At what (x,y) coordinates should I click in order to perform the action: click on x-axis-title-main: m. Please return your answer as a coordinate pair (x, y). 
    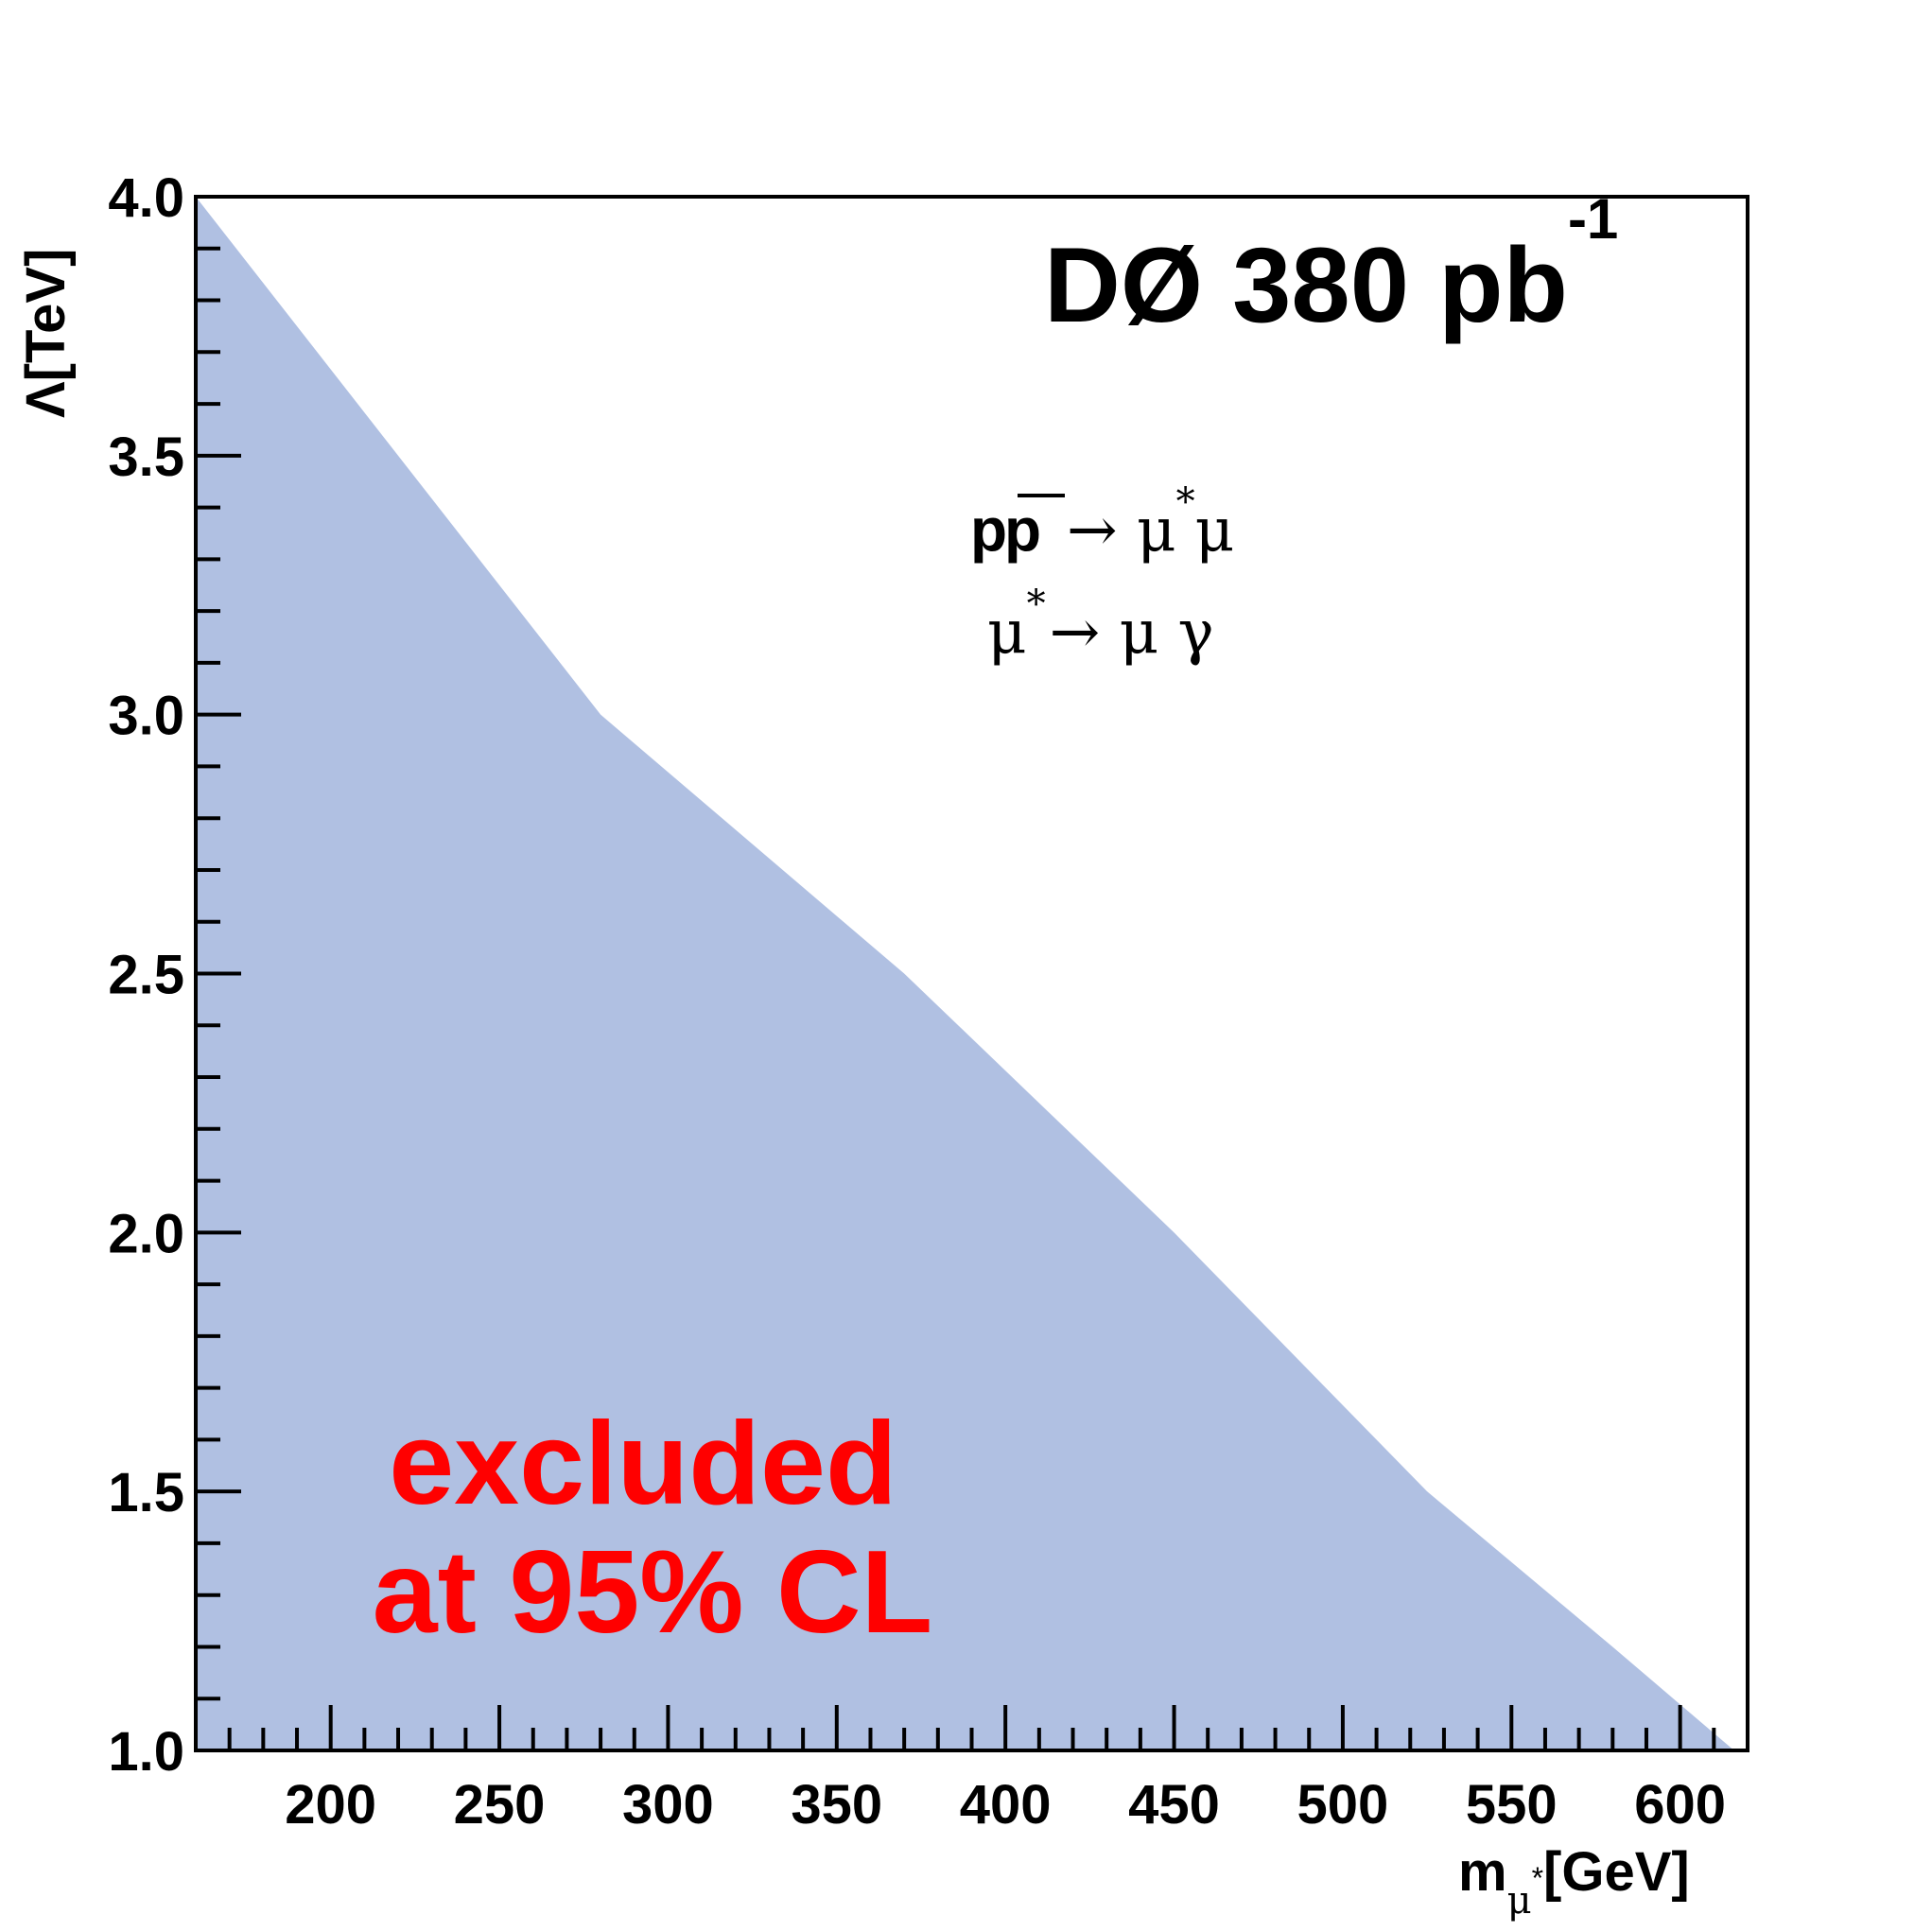
    Looking at the image, I should click on (1482, 1872).